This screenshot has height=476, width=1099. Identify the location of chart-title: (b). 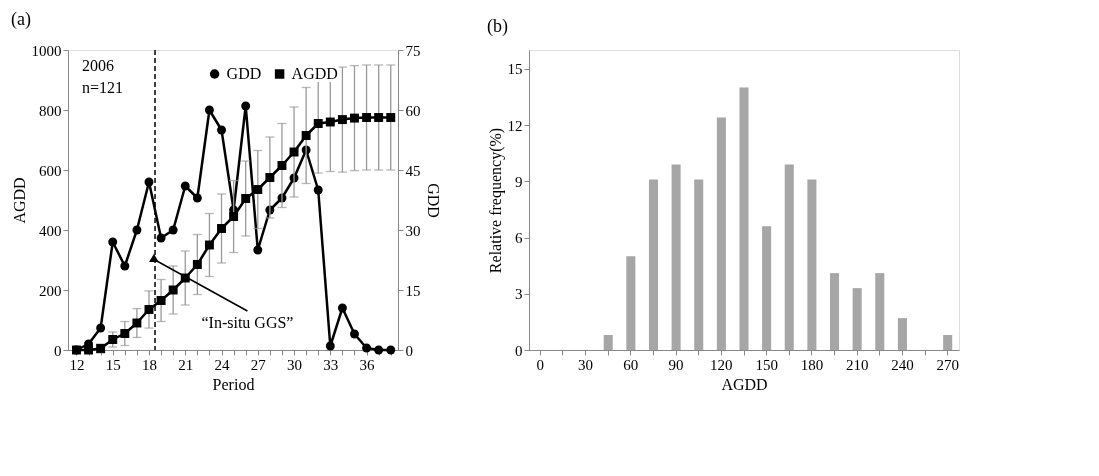
(497, 26).